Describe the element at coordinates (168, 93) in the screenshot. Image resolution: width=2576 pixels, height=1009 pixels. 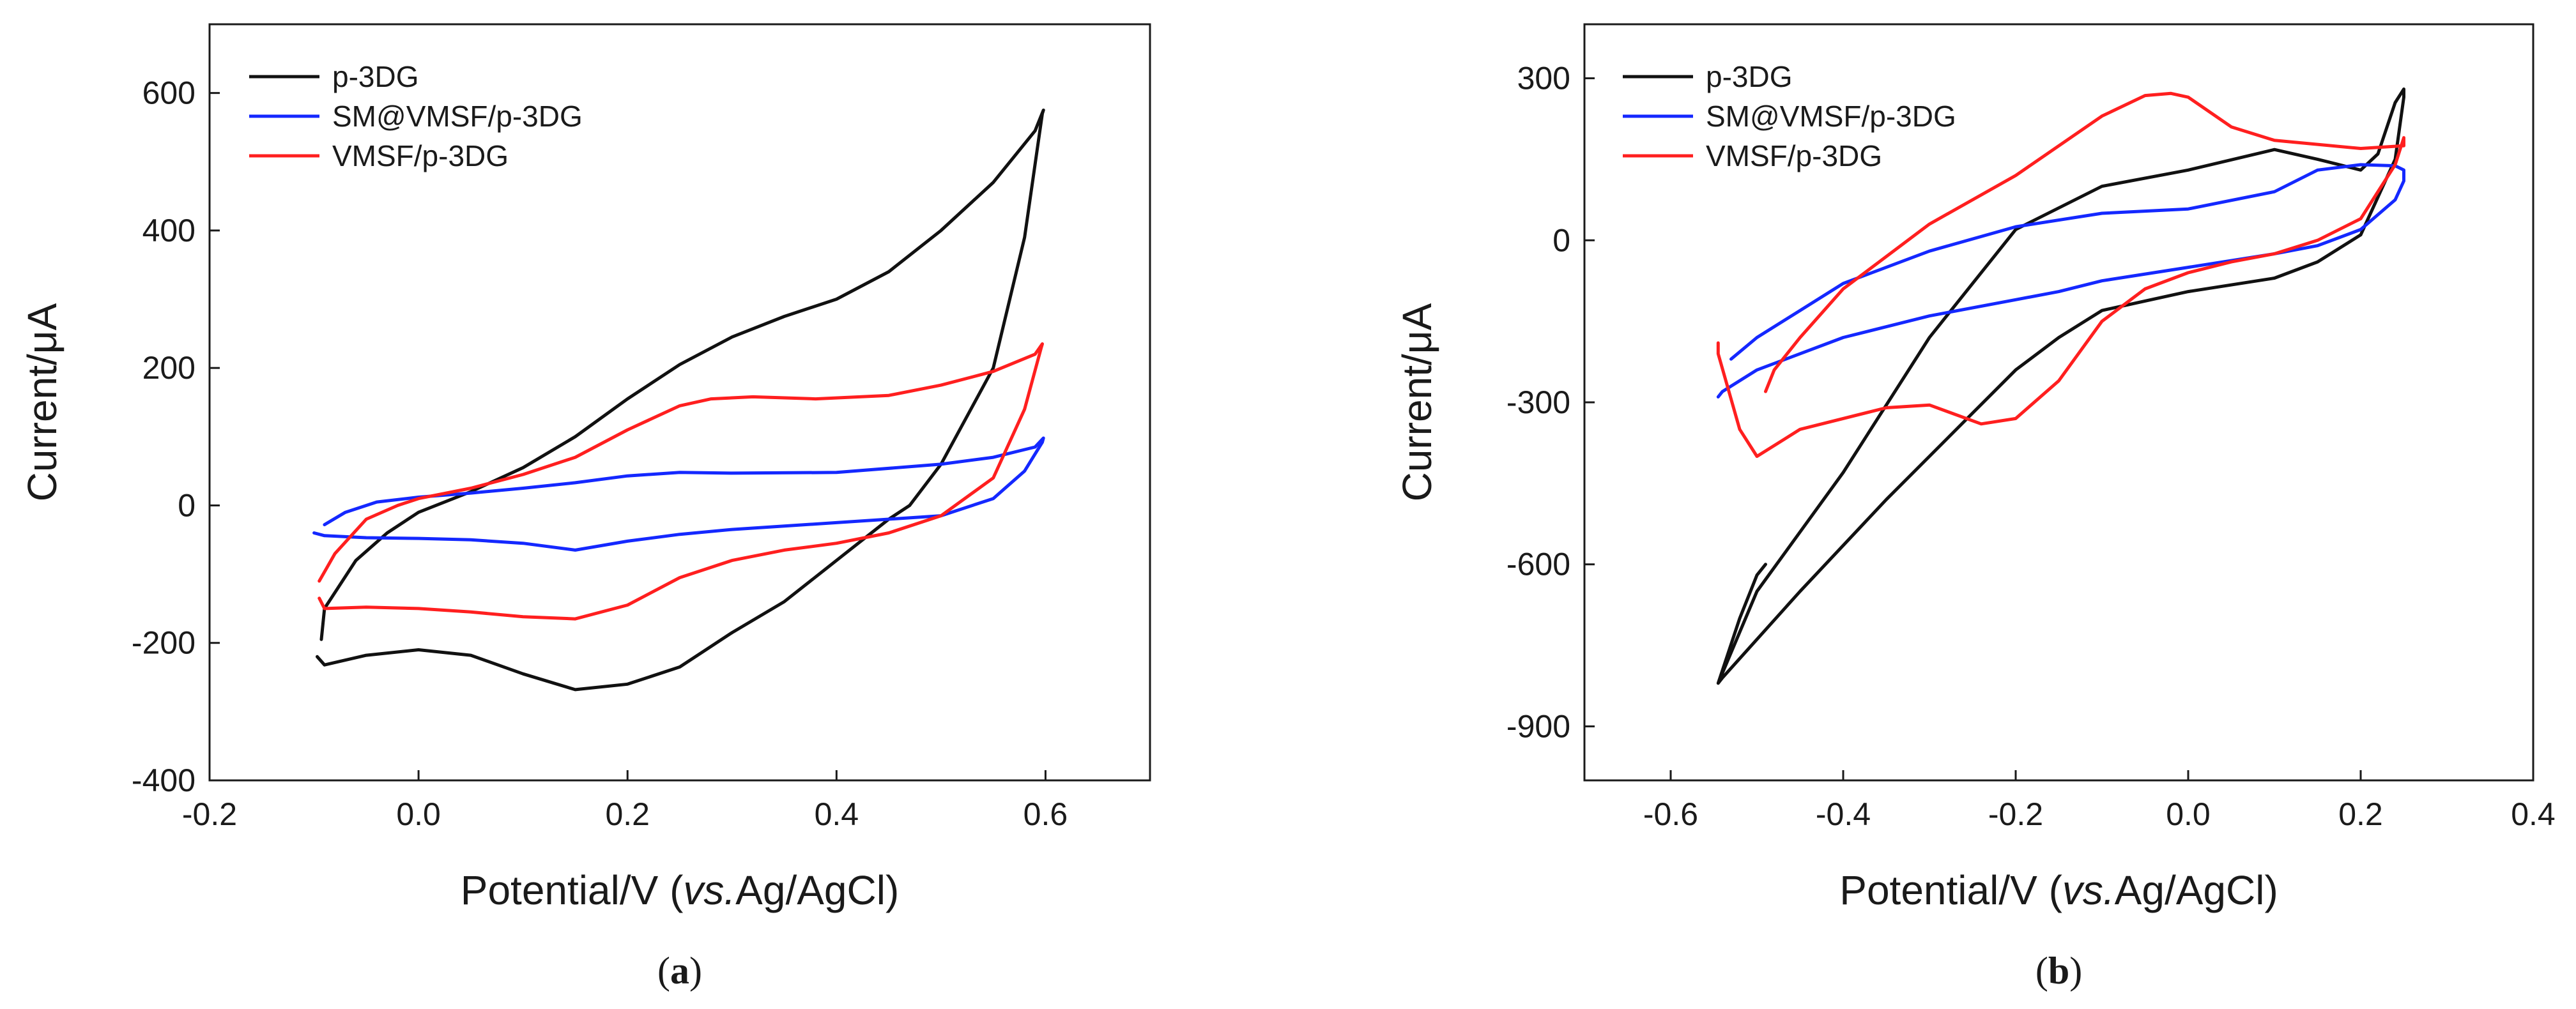
I see `y-tick-label: 600` at that location.